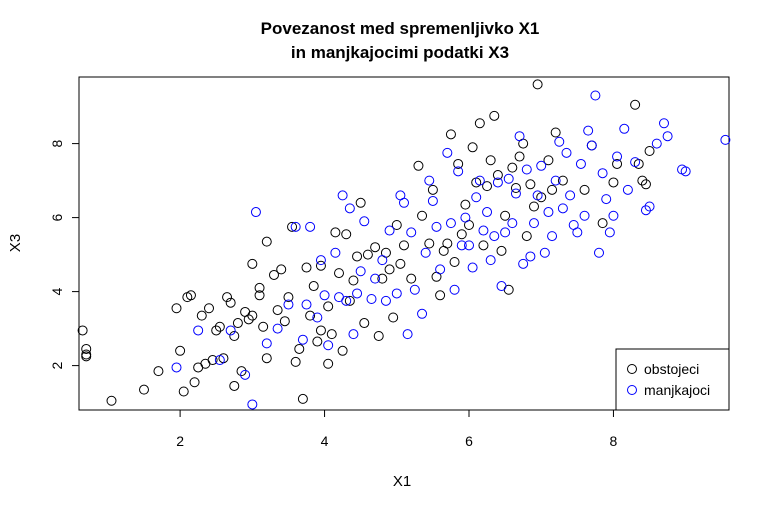 The width and height of the screenshot is (768, 509). Describe the element at coordinates (469, 441) in the screenshot. I see `x-tick-label: 6` at that location.